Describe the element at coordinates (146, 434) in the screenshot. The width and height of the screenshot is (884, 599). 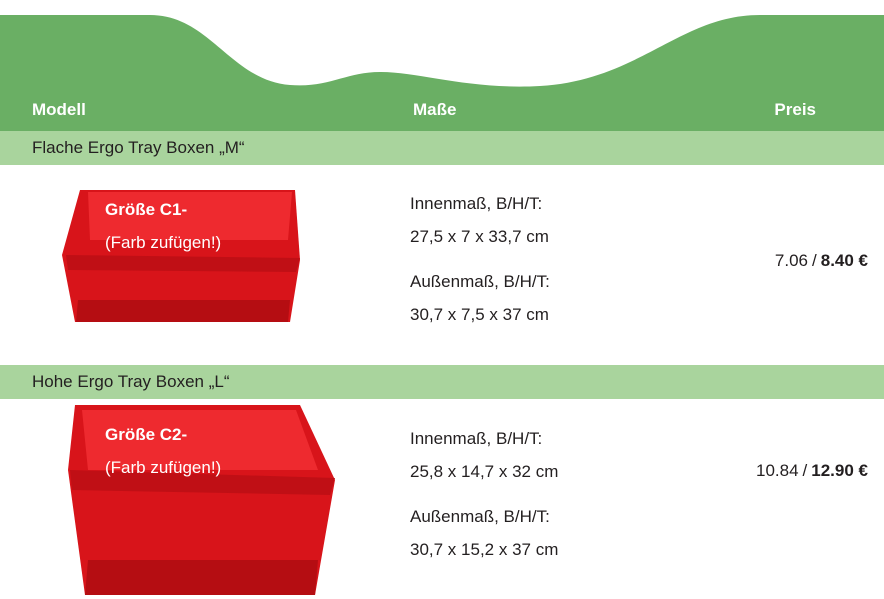
I see `image-label: Größe C2-` at that location.